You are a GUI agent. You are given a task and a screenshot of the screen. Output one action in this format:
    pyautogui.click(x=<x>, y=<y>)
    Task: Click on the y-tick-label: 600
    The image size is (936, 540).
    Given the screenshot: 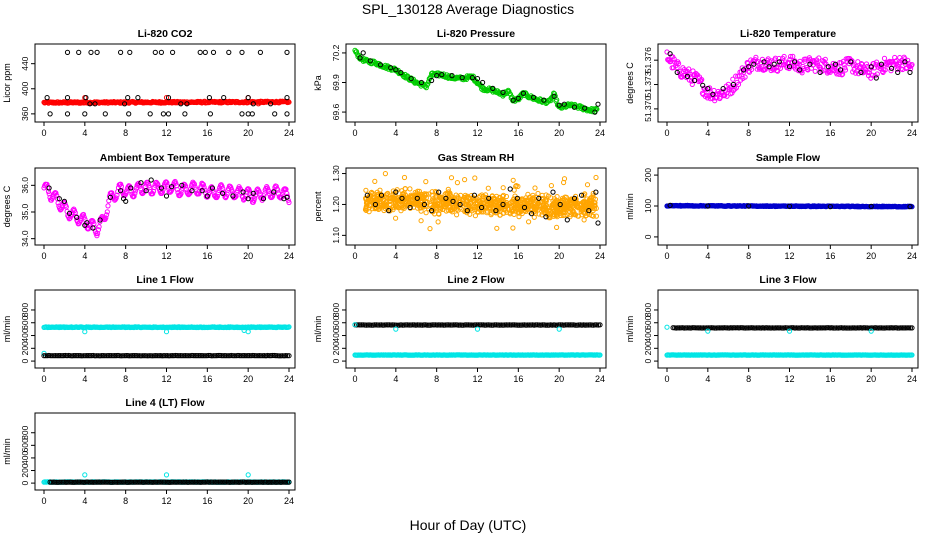 What is the action you would take?
    pyautogui.click(x=25, y=445)
    